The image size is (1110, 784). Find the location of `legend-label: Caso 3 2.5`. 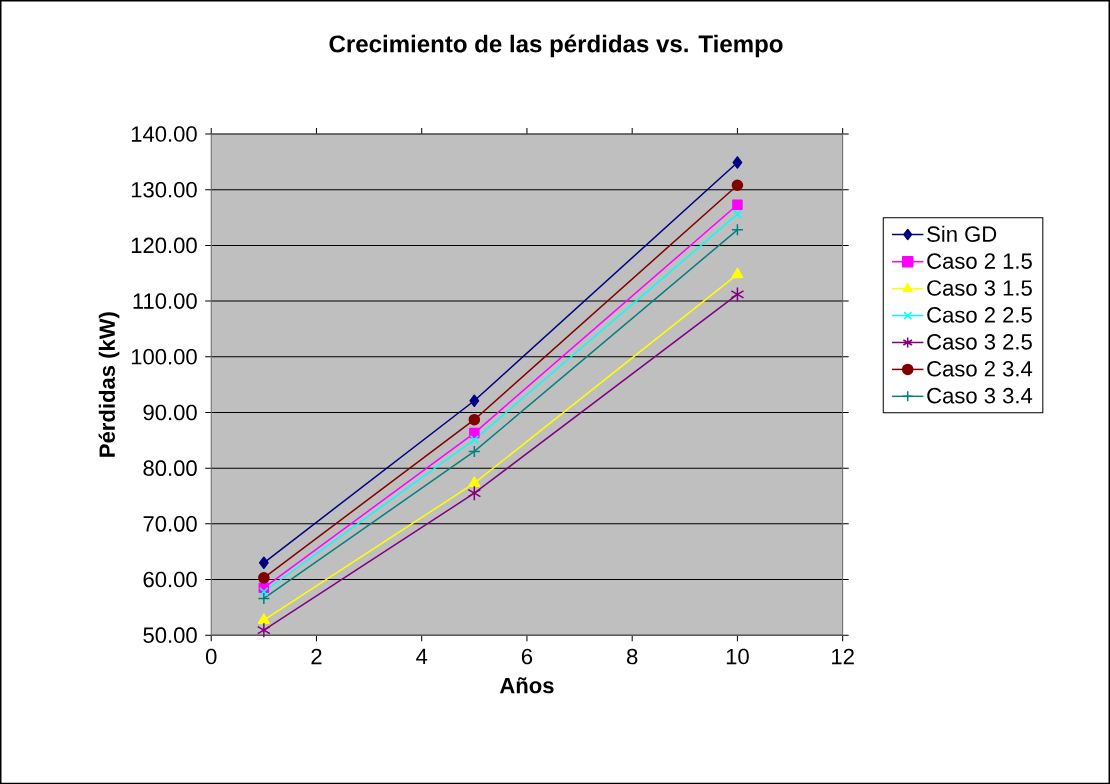

legend-label: Caso 3 2.5 is located at coordinates (979, 341).